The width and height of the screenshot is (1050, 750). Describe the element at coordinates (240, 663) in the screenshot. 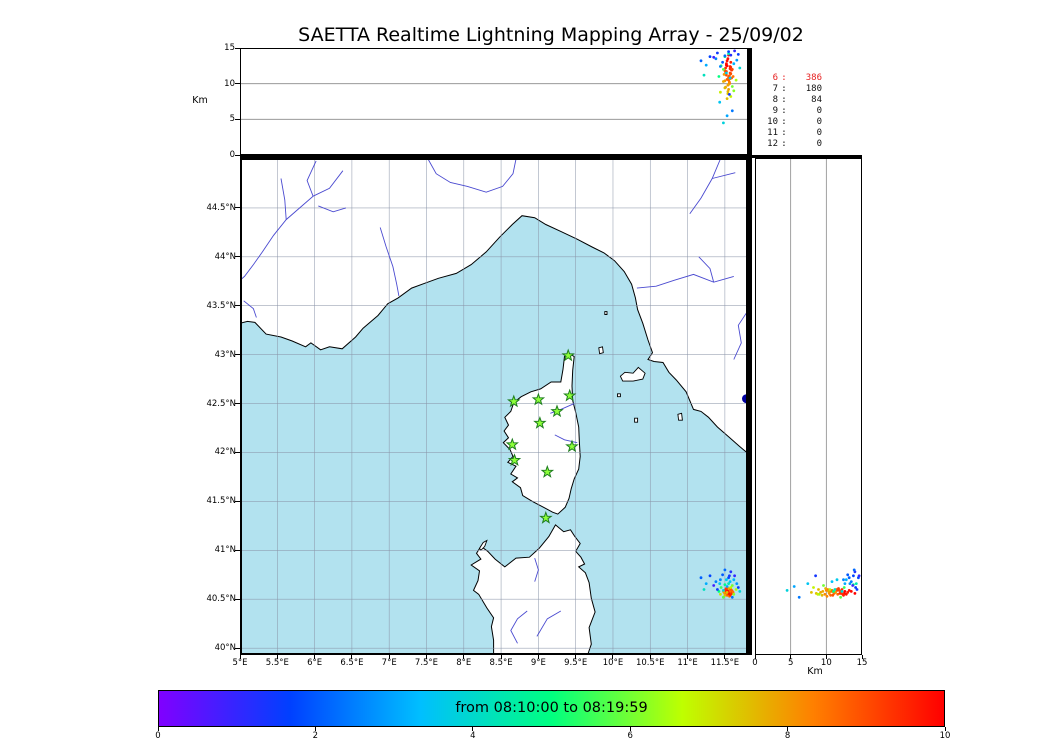

I see `lon-tick-label: 5°E` at that location.